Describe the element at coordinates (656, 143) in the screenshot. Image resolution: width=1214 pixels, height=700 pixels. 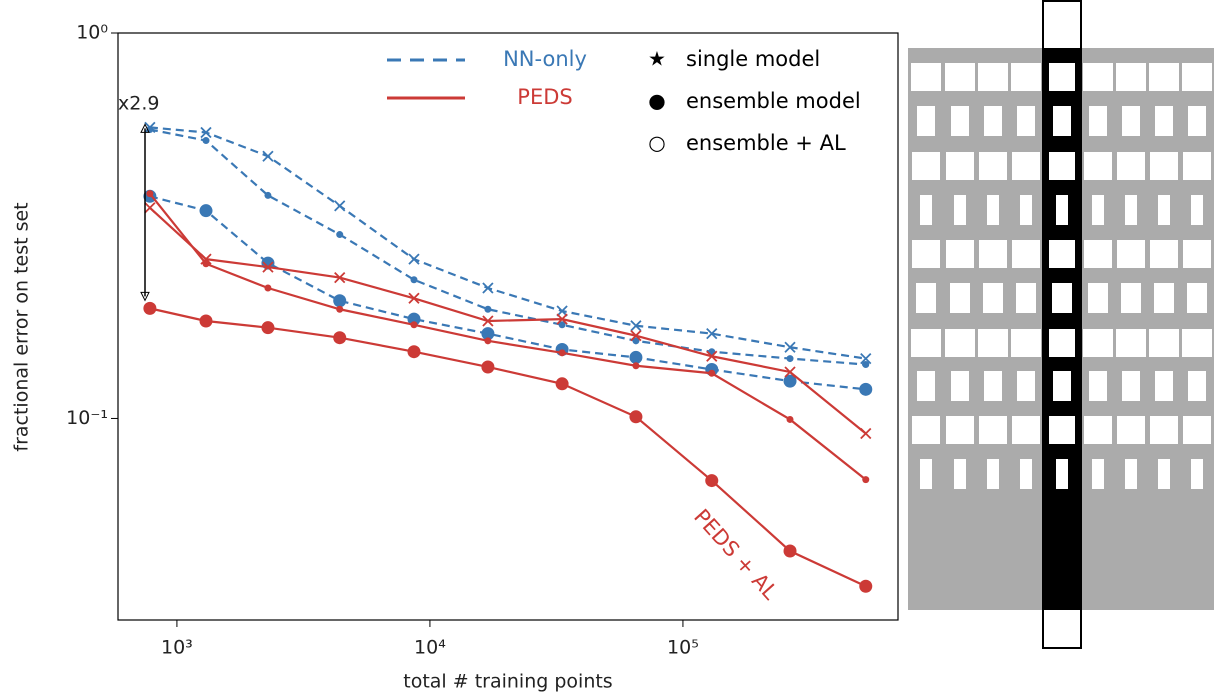
I see `legend-symbol: ○` at that location.